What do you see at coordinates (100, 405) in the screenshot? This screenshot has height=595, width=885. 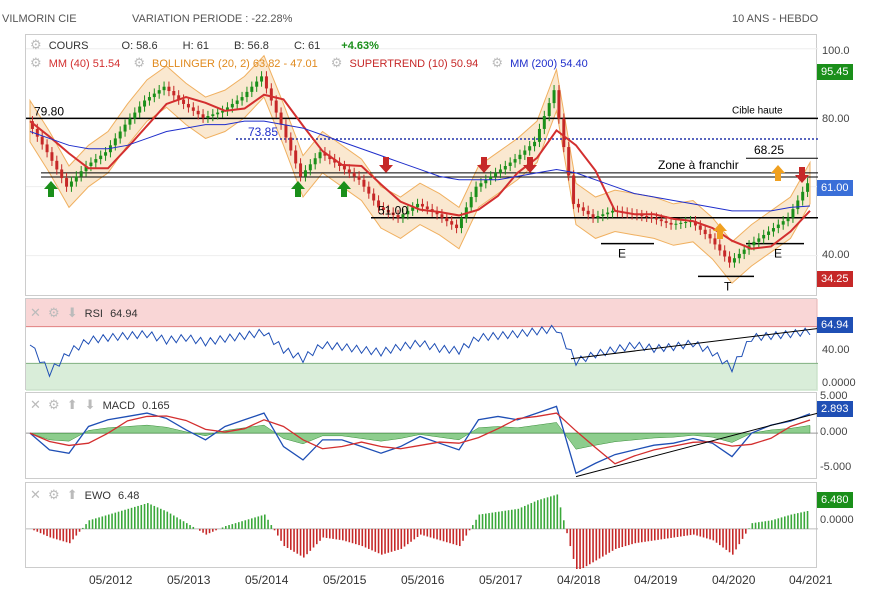 I see `macd-legend: ✕ ⚙ ⬆ ⬇ MACD 0.165` at bounding box center [100, 405].